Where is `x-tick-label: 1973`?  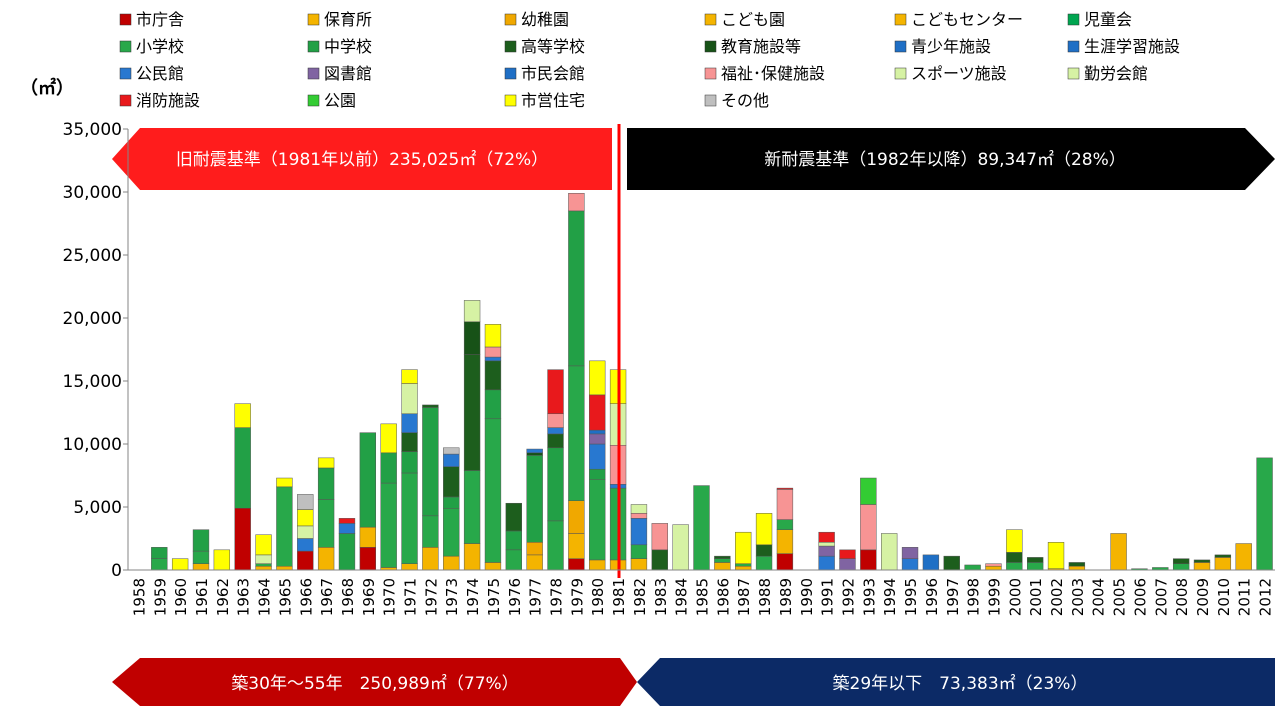
x-tick-label: 1973 is located at coordinates (452, 597).